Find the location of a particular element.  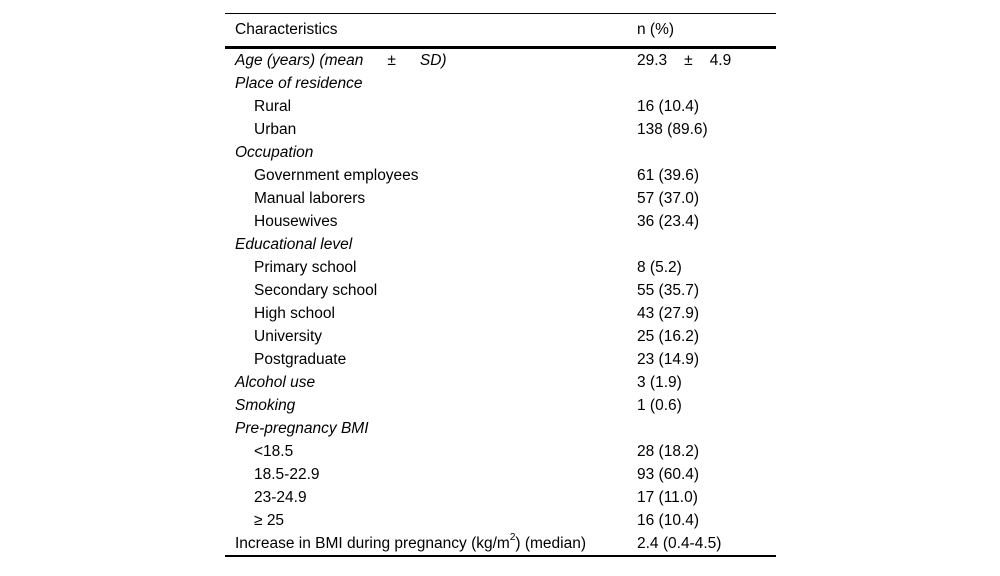

row-label: Occupation is located at coordinates (274, 152).